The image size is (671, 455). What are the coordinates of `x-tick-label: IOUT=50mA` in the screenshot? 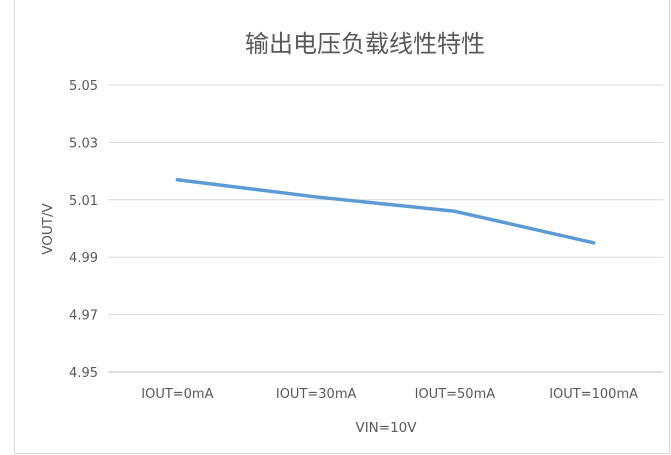 It's located at (455, 394).